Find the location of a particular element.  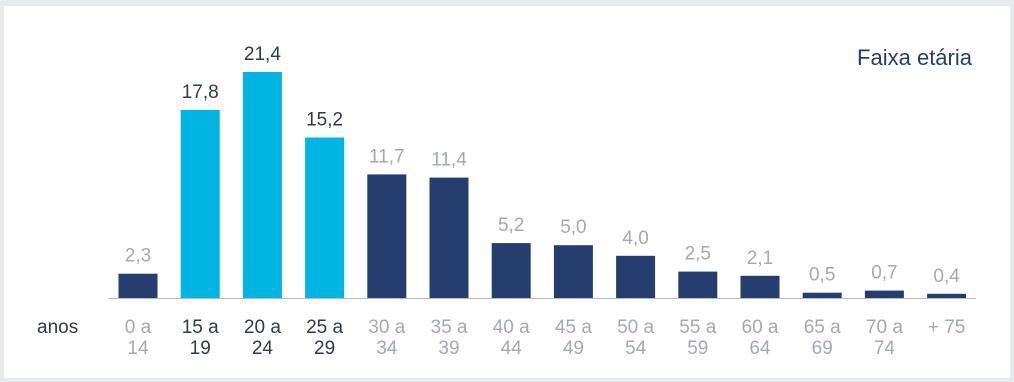

value-label-1: 17,8 is located at coordinates (200, 92).